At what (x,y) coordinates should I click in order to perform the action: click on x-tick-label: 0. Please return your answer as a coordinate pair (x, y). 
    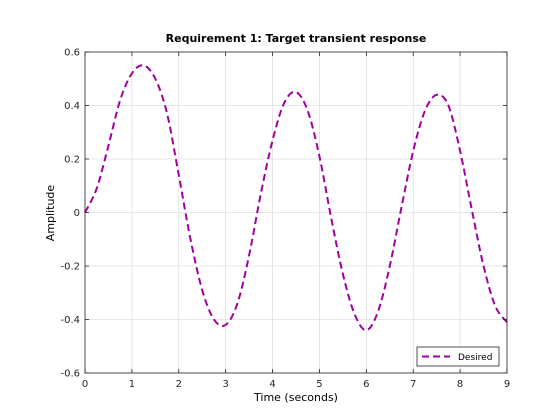
    Looking at the image, I should click on (85, 384).